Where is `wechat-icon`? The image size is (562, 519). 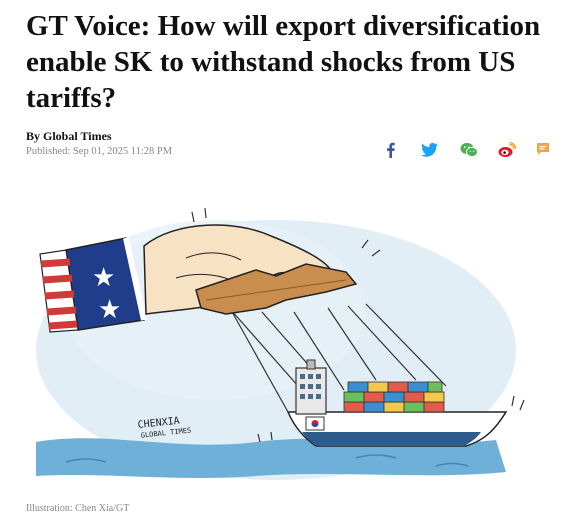
wechat-icon is located at coordinates (469, 152).